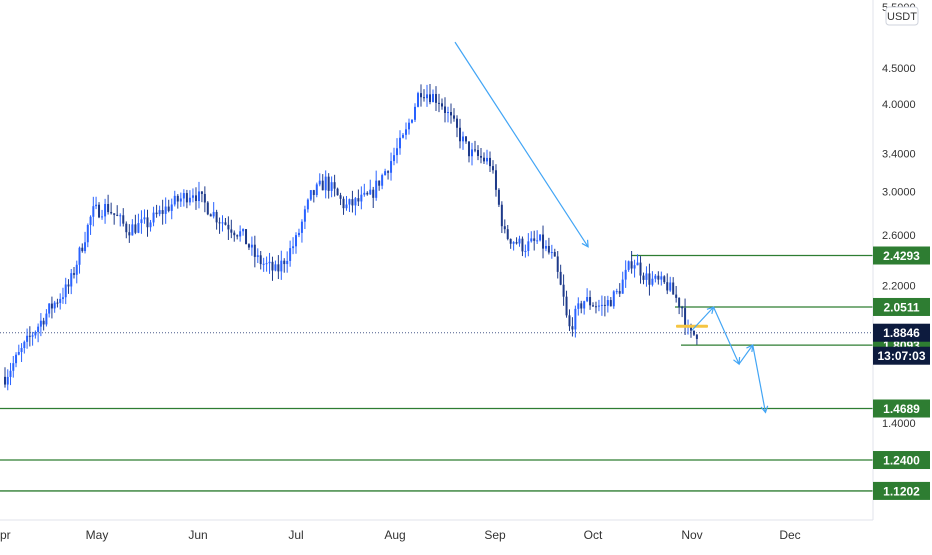 The width and height of the screenshot is (932, 555). I want to click on x-tick-label: Jul, so click(295, 535).